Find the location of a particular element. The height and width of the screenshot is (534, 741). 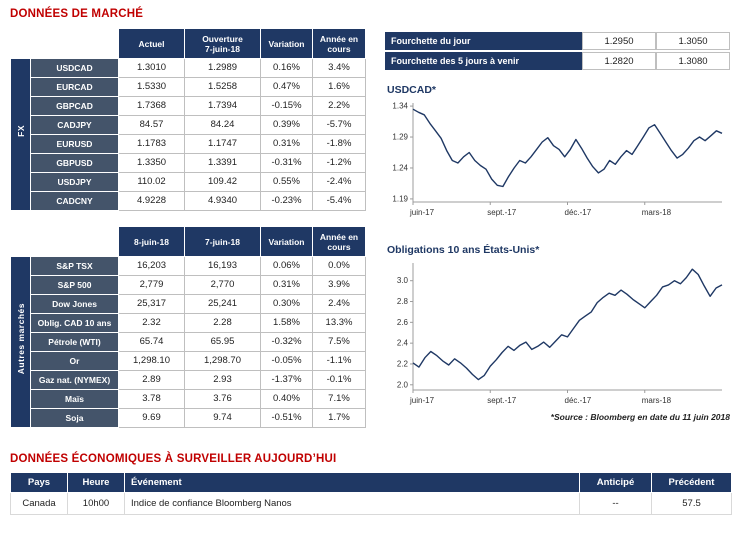

ytd-value: -1.1% is located at coordinates (339, 361).